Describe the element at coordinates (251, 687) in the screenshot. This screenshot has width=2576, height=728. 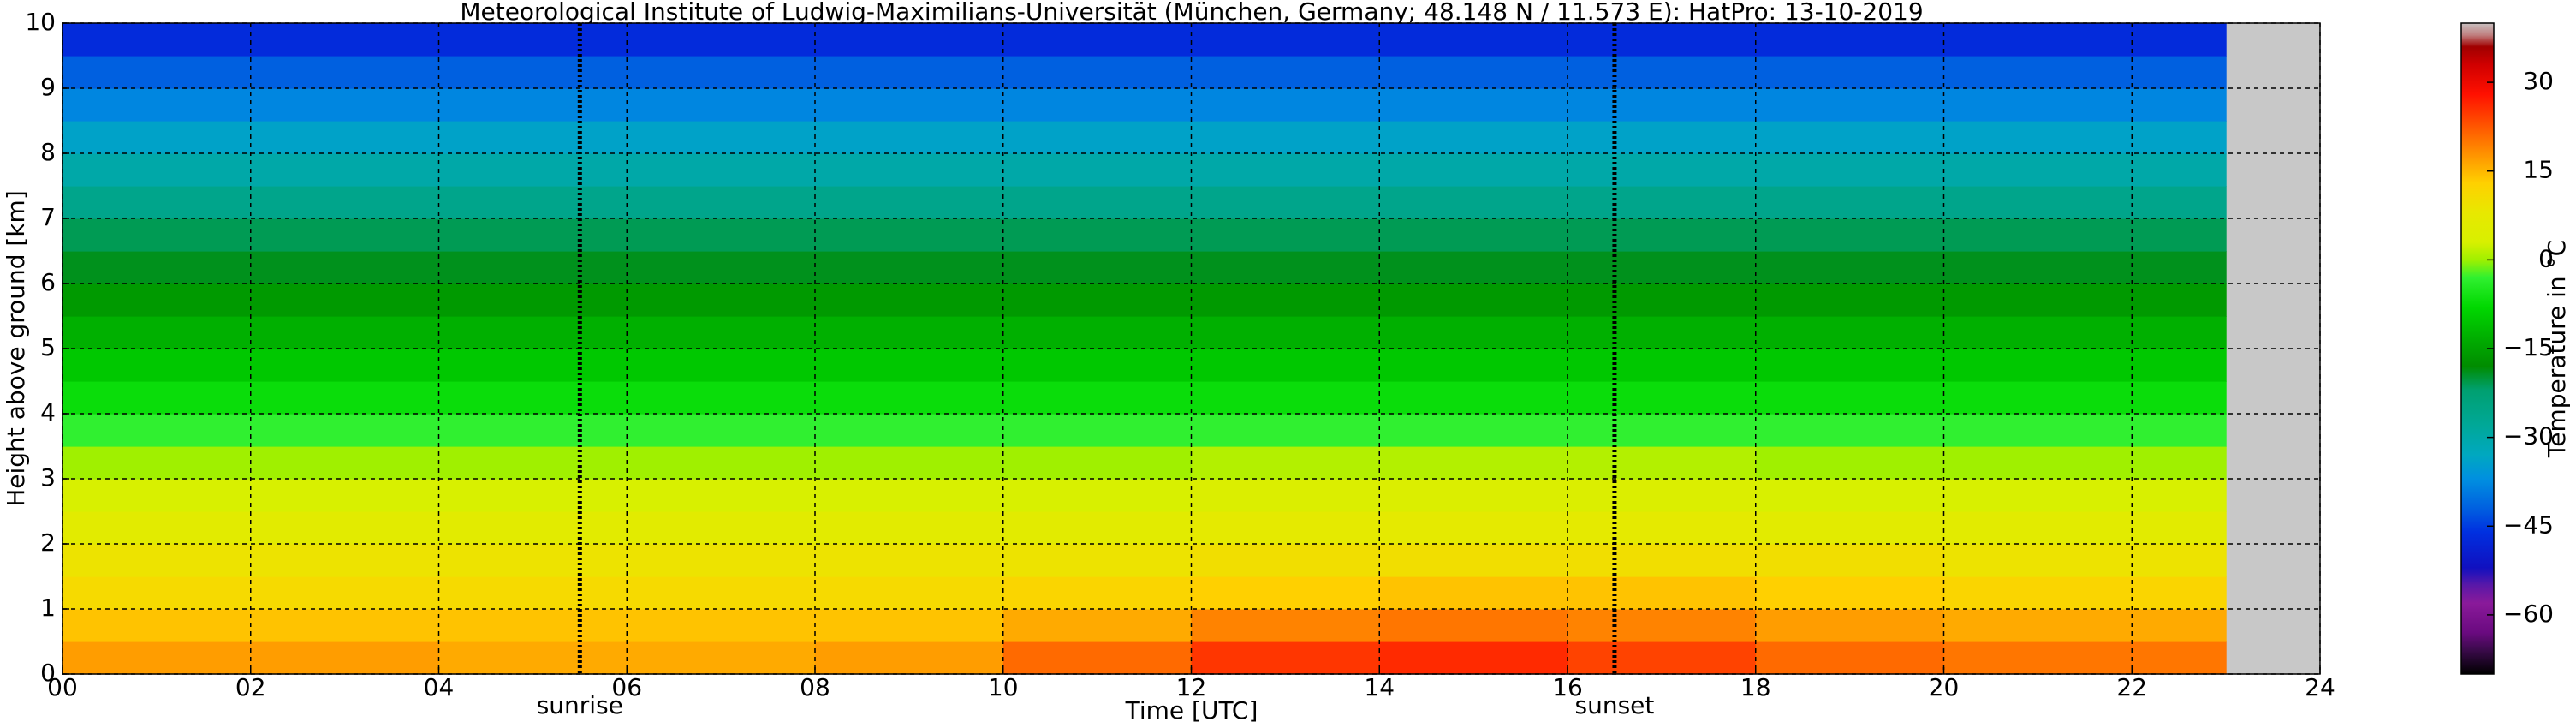
I see `x-tick-label: 02` at that location.